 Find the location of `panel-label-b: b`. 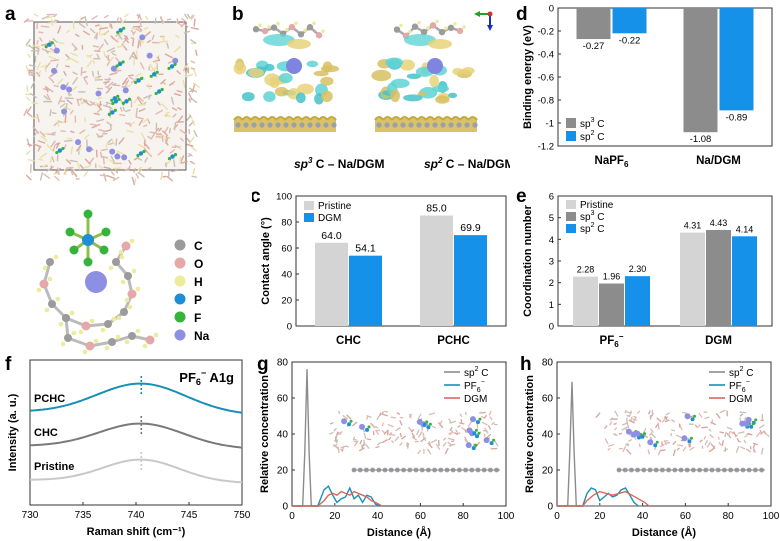

panel-label-b: b is located at coordinates (238, 14).